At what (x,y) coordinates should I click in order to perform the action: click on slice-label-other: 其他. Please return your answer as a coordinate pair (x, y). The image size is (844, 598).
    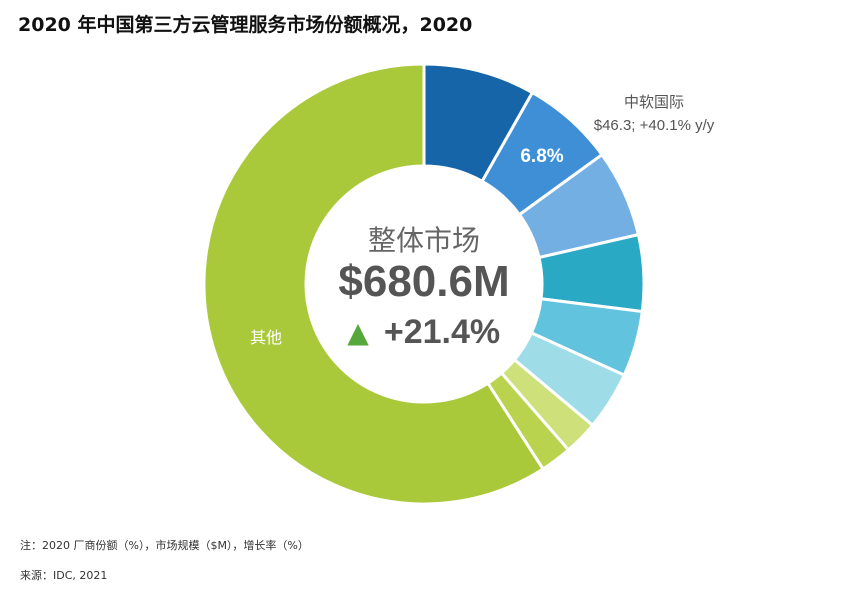
    Looking at the image, I should click on (266, 337).